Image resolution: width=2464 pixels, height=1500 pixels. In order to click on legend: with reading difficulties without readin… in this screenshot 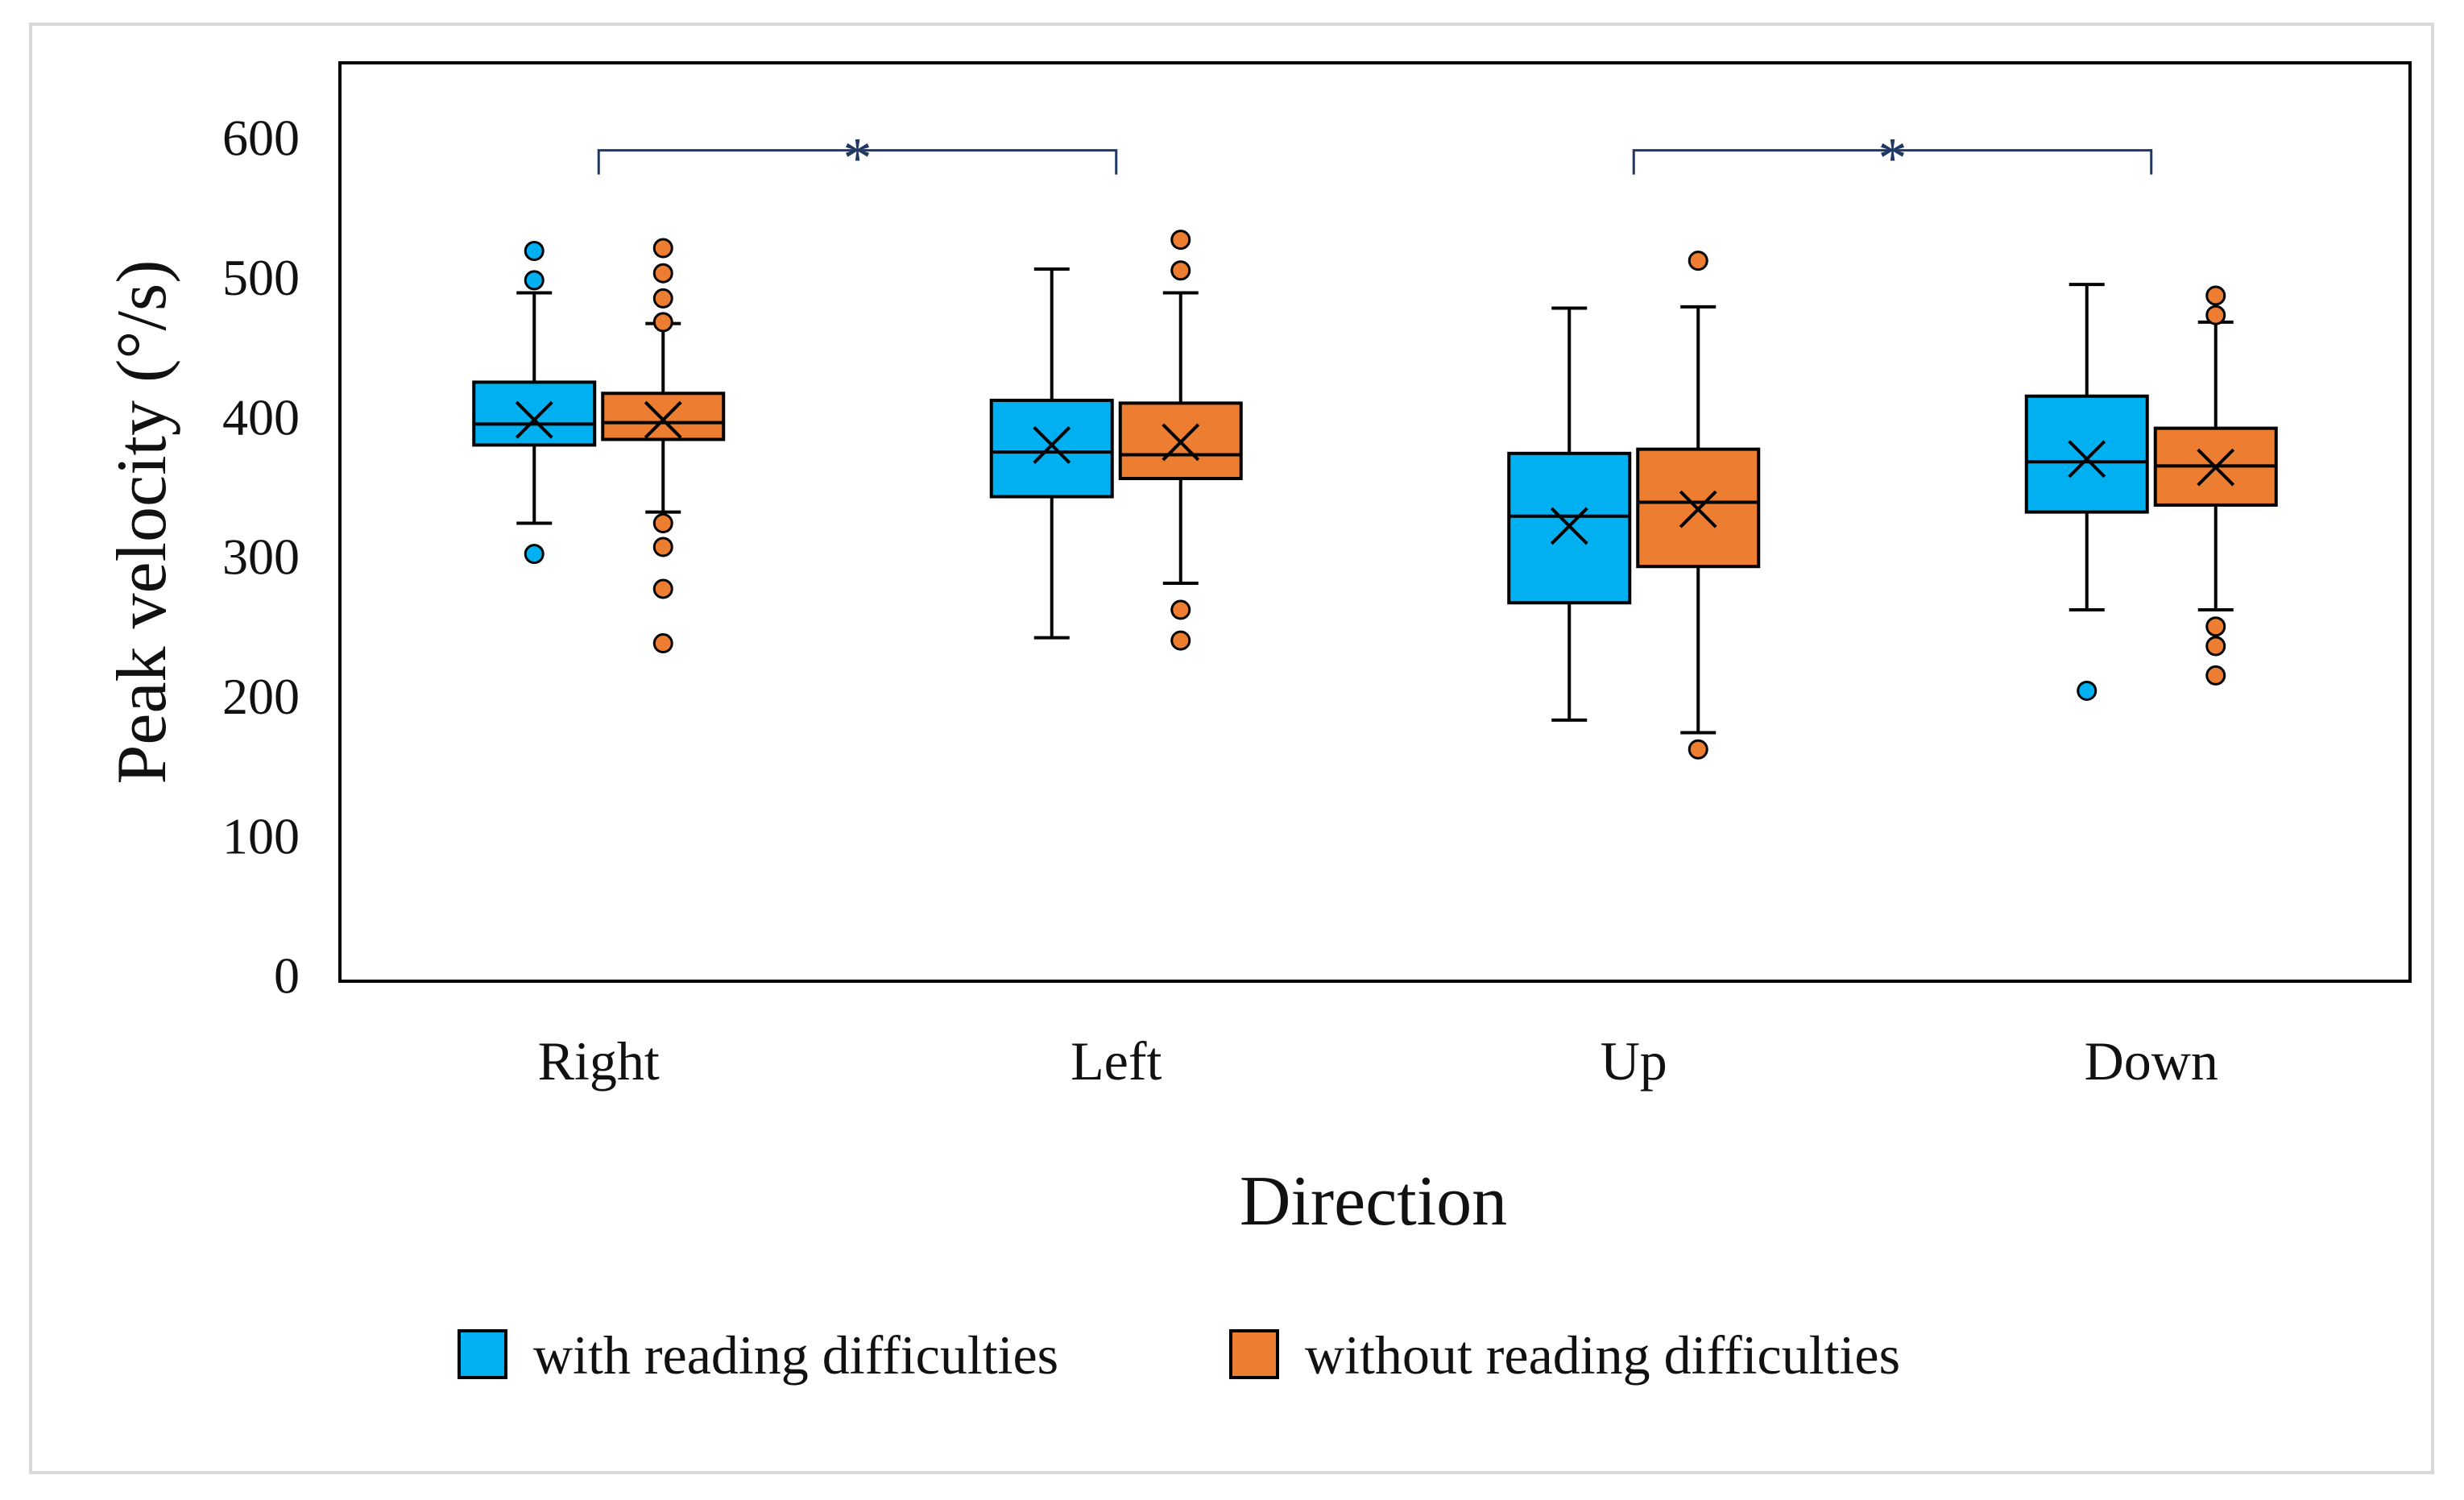, I will do `click(1179, 1355)`.